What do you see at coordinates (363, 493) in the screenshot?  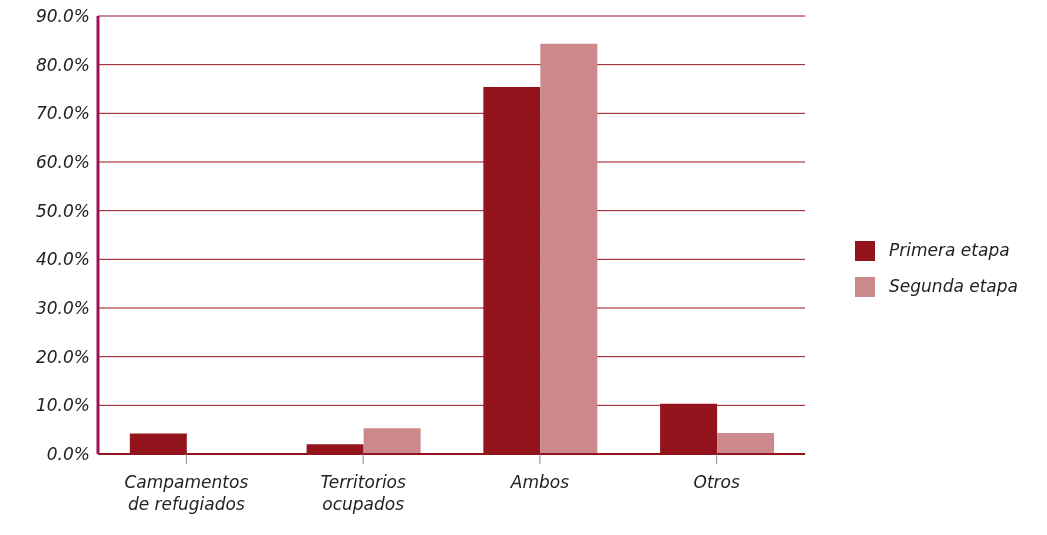 I see `x-tick-label: Territorios ocupados` at bounding box center [363, 493].